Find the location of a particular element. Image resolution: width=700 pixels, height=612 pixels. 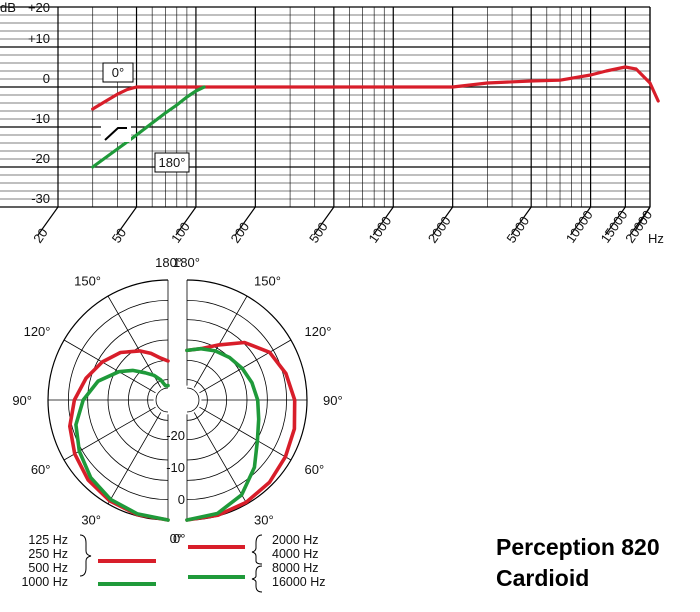

legend-left-label: 125 Hz is located at coordinates (48, 540).